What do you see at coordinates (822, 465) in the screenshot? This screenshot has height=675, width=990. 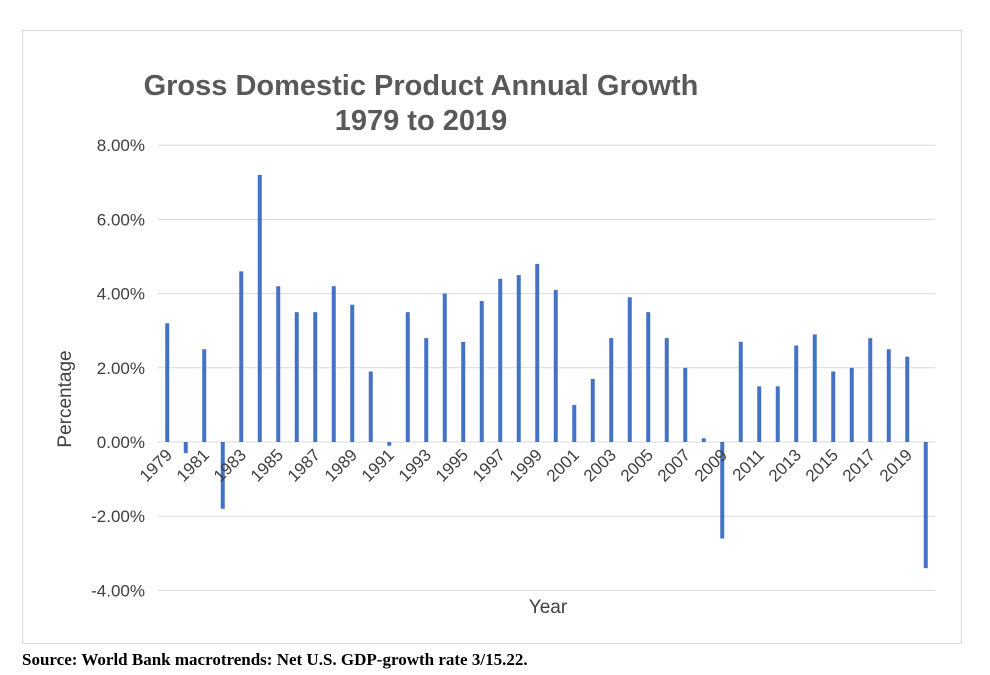 I see `x-tick-label: 2015` at bounding box center [822, 465].